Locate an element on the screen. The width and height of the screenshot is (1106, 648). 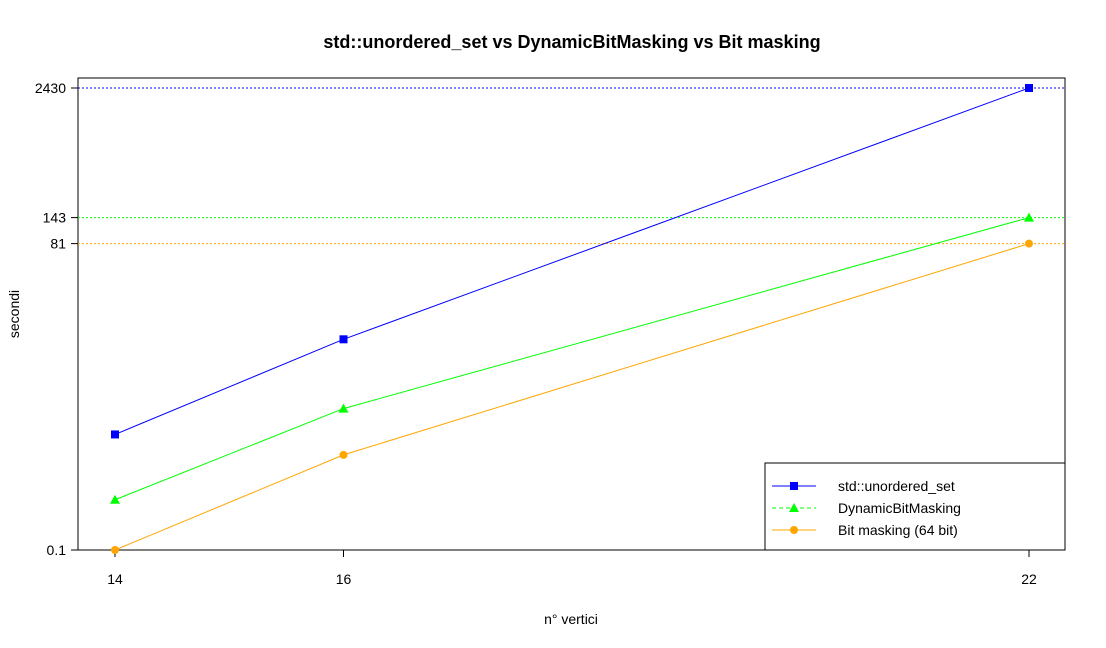
legend-label: std::unordered_set is located at coordinates (896, 486).